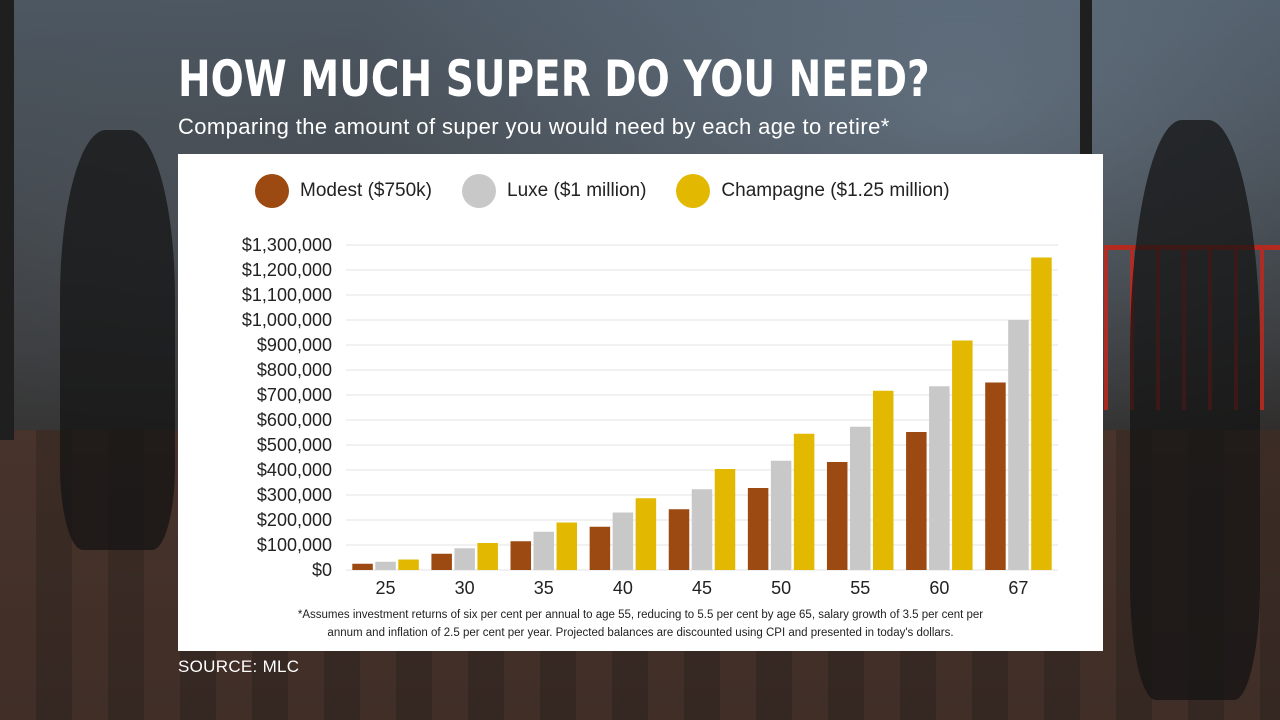  What do you see at coordinates (287, 245) in the screenshot?
I see `y-tick-label: $1,300,000` at bounding box center [287, 245].